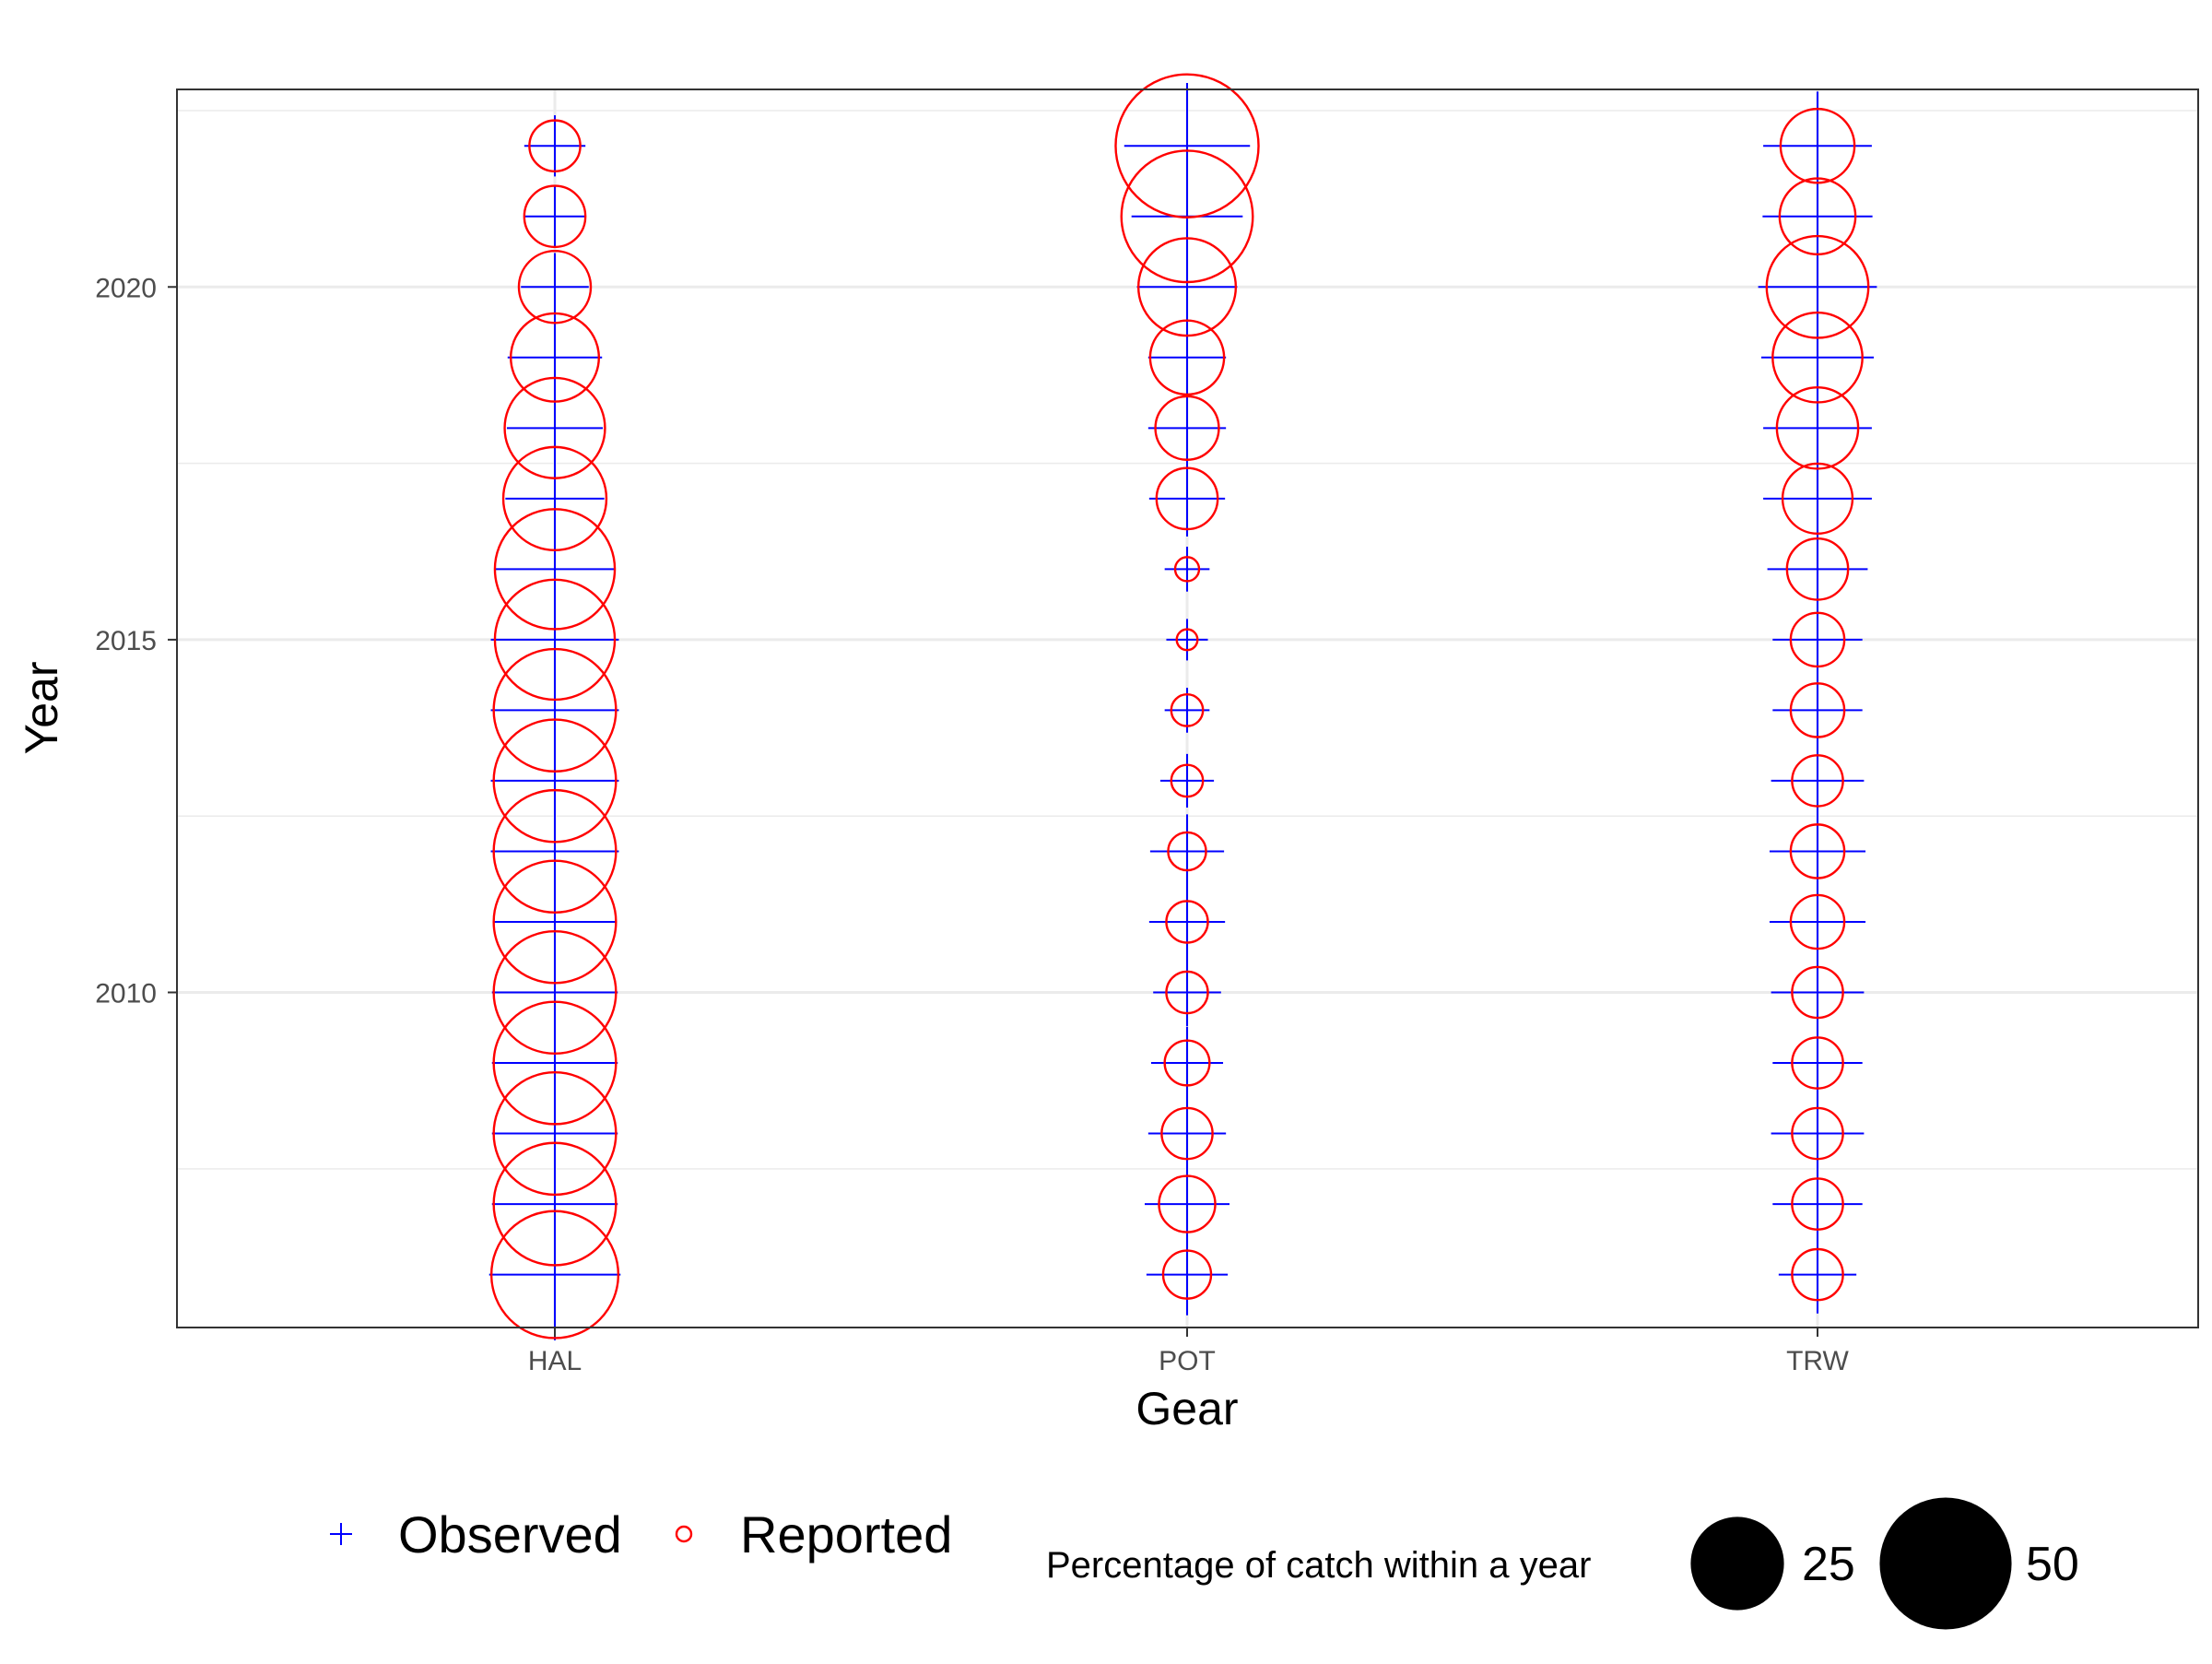  I want to click on y-axis: 2010 2015 2020, so click(136, 641).